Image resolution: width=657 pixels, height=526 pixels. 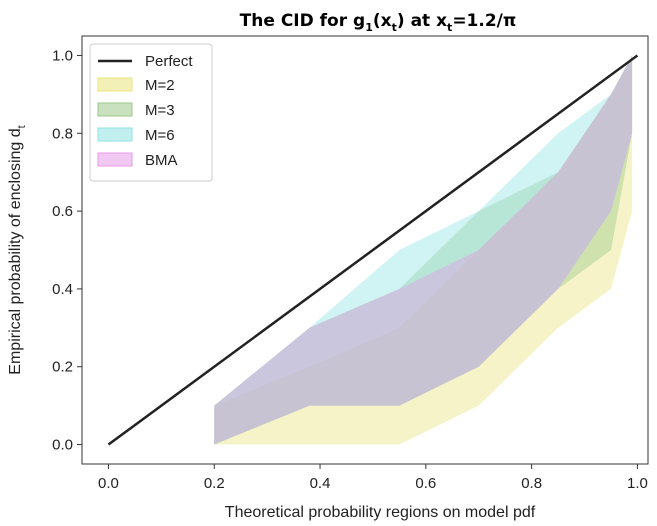 I want to click on legend-label-bma: BMA, so click(x=161, y=160).